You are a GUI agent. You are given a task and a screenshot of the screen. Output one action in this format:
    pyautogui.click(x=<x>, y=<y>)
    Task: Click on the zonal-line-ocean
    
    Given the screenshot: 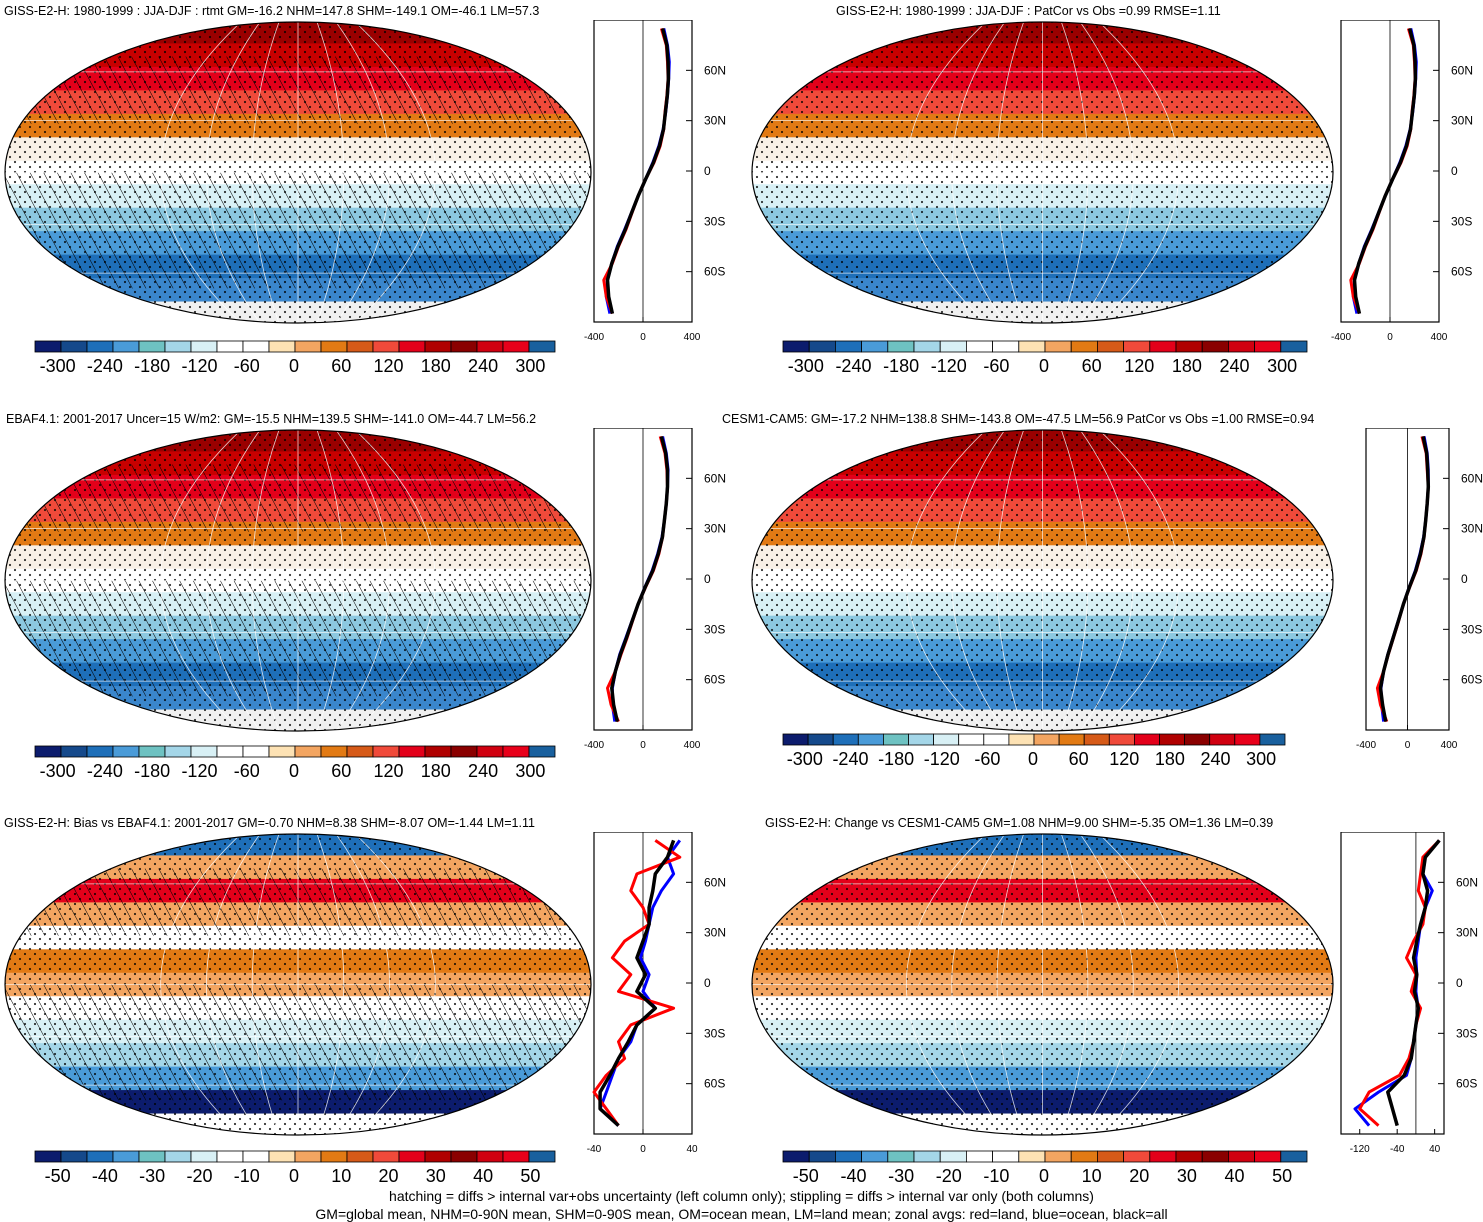 What is the action you would take?
    pyautogui.click(x=640, y=983)
    